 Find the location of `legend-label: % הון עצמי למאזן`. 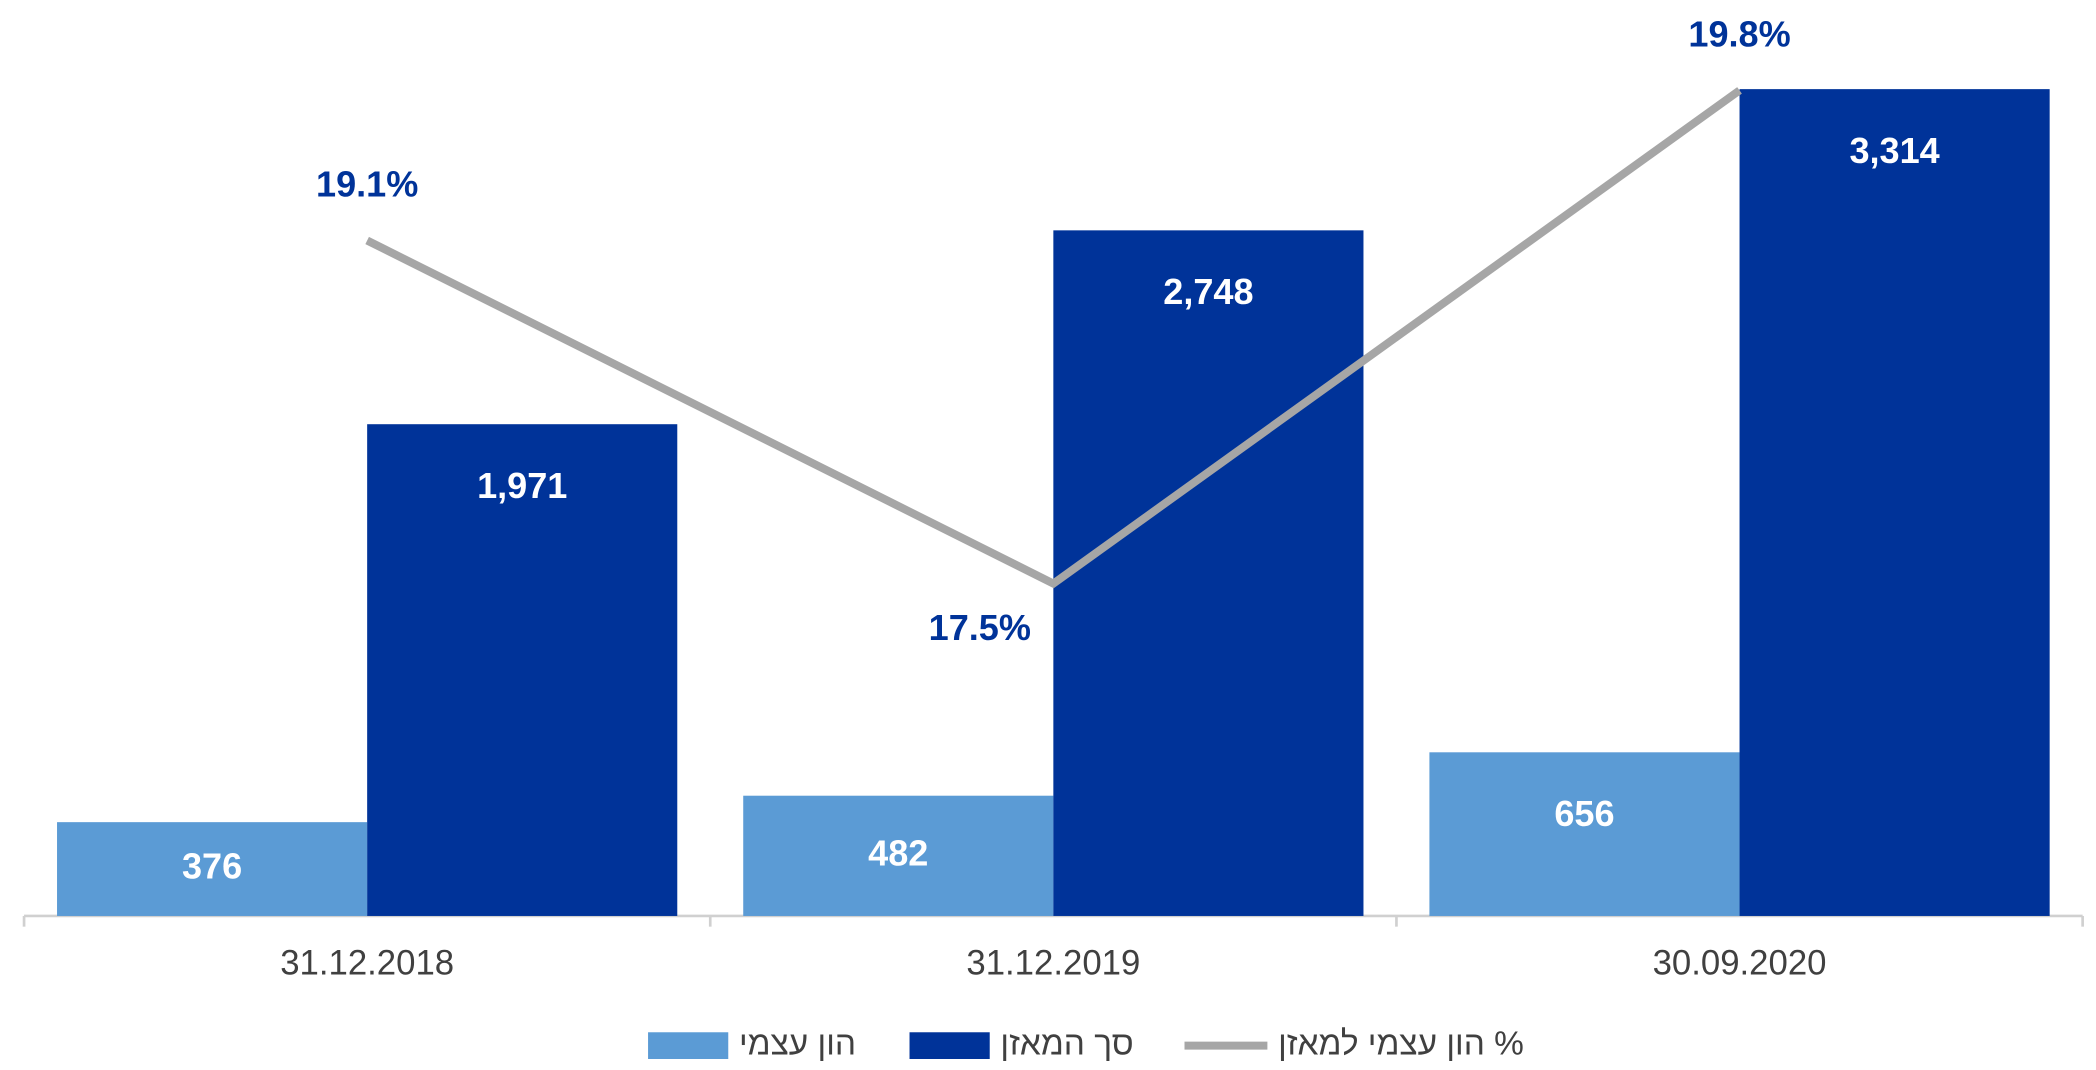

legend-label: % הון עצמי למאזן is located at coordinates (1401, 1043).